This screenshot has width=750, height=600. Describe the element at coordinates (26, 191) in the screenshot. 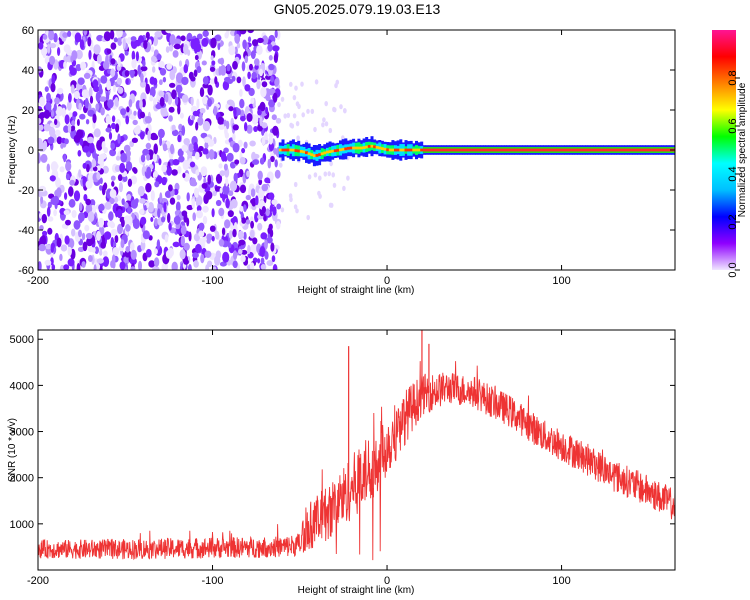

I see `y-tick-label: -20` at that location.